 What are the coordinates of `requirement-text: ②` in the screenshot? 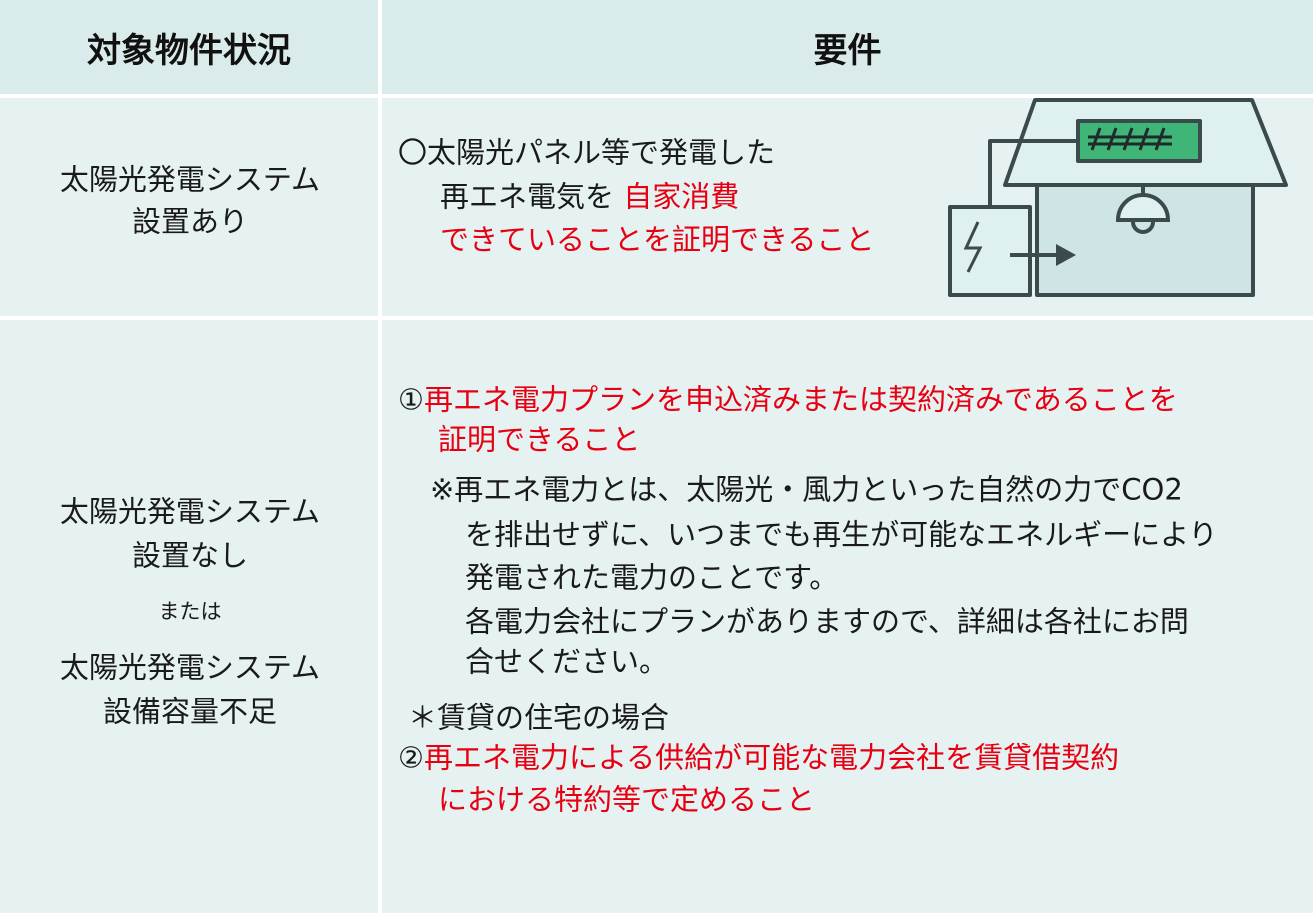 It's located at (411, 757).